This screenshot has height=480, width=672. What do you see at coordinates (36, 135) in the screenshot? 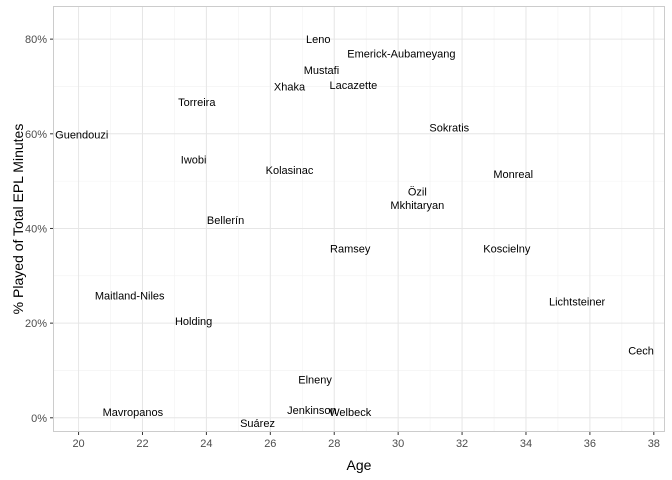
I see `y-tick-label: 60%` at bounding box center [36, 135].